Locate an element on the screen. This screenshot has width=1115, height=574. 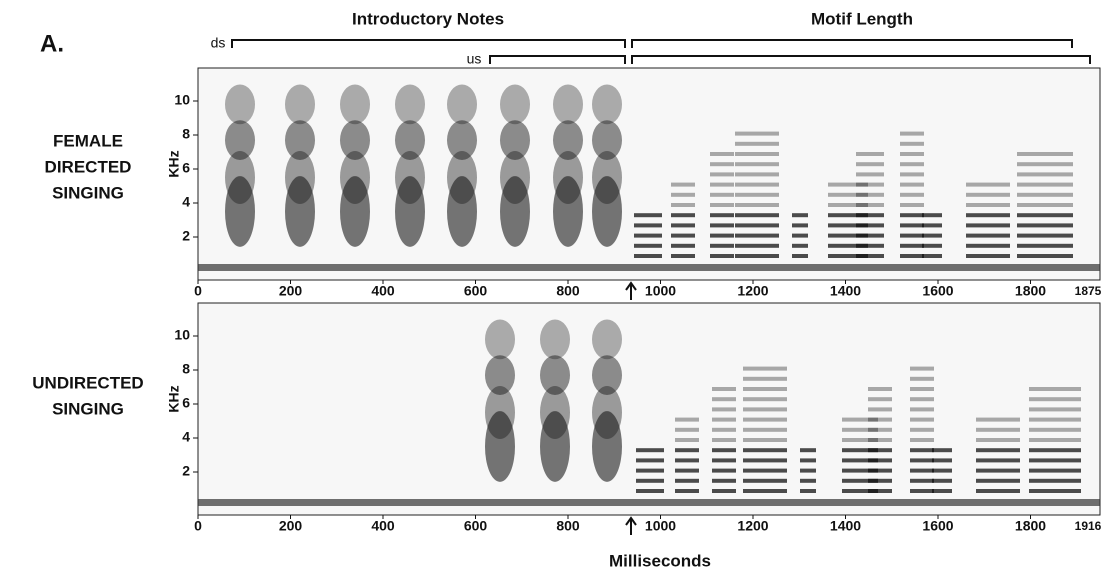
y-tick-label: 4 is located at coordinates (186, 202).